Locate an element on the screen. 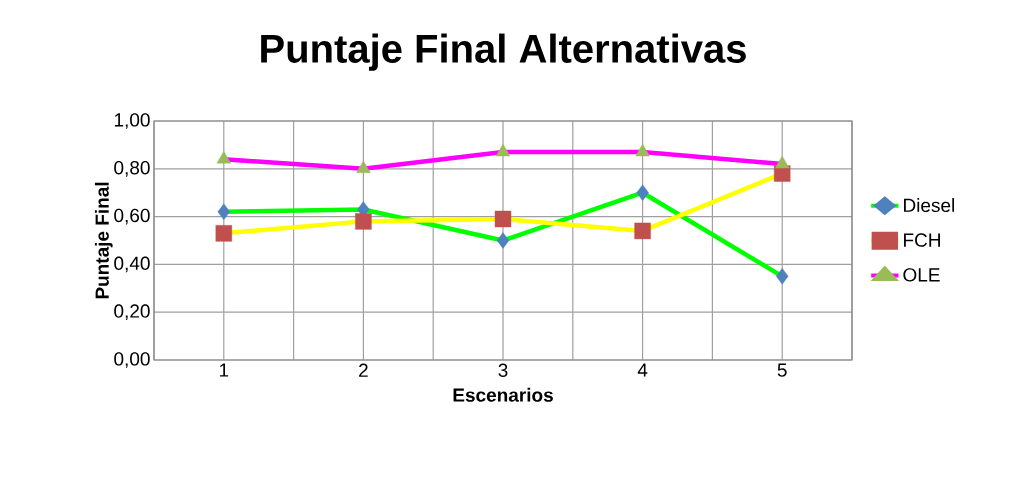 The height and width of the screenshot is (477, 1029). x-tick-label: 1 is located at coordinates (224, 370).